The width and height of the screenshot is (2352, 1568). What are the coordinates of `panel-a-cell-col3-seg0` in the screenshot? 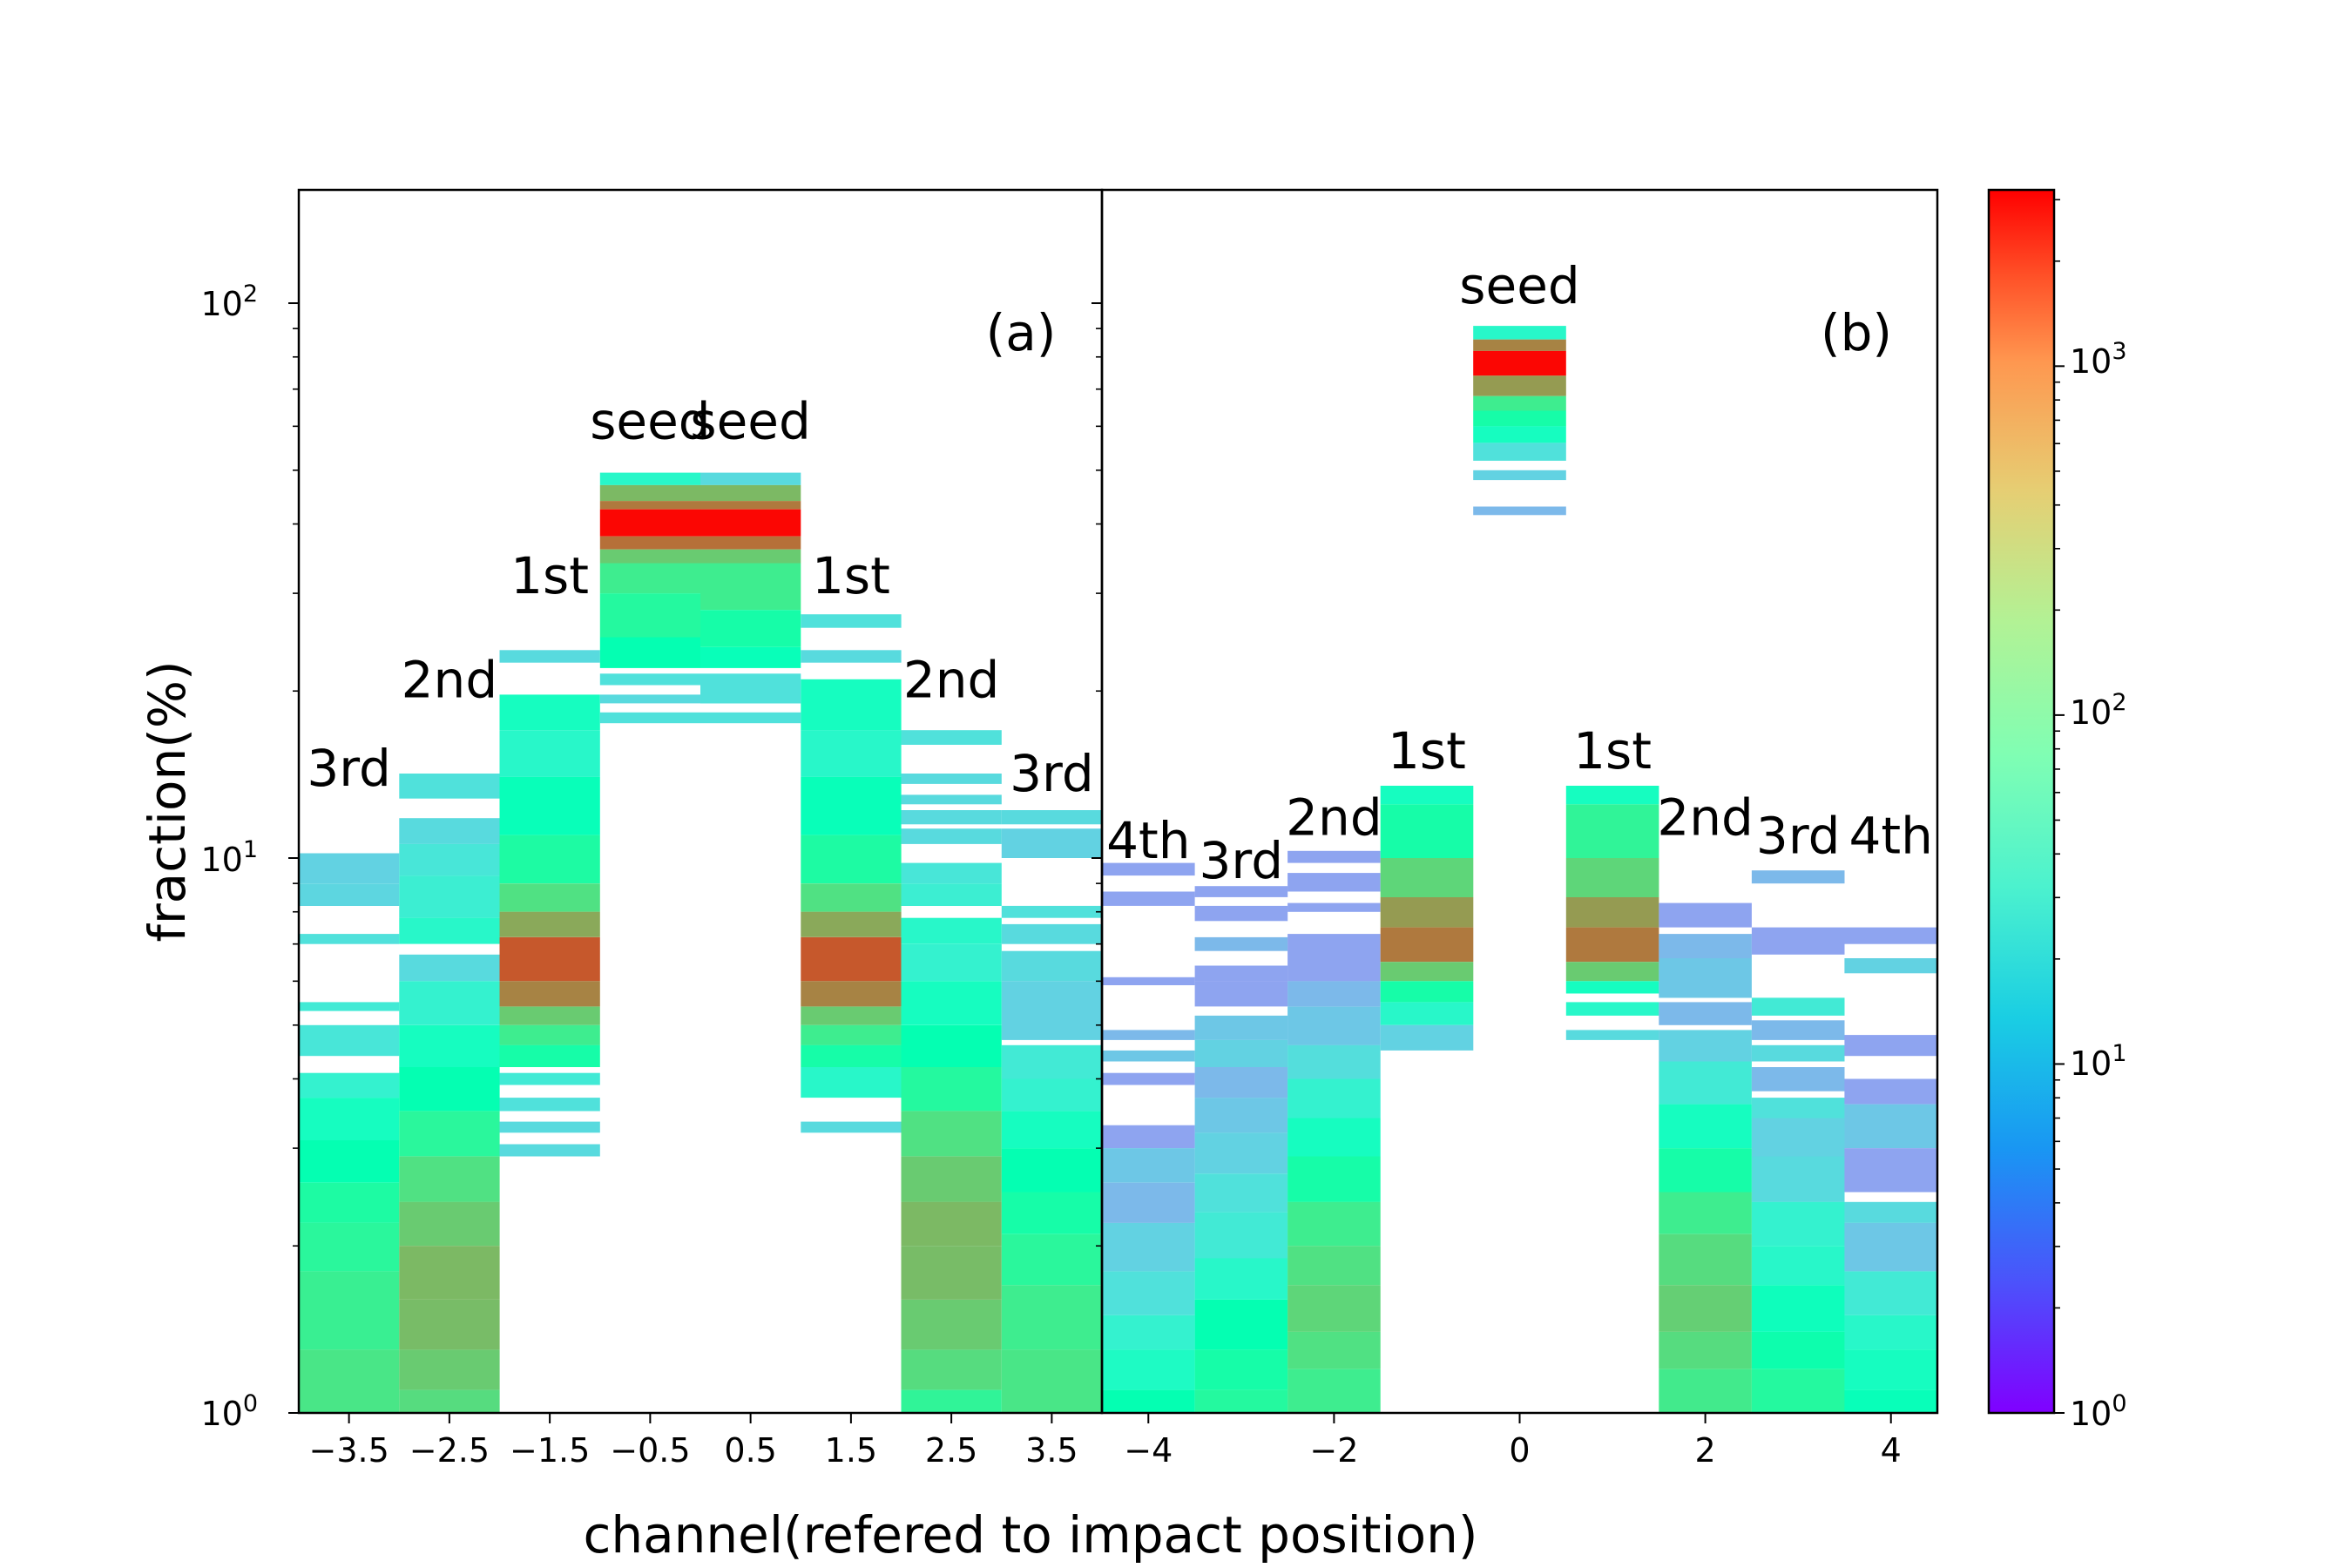 It's located at (650, 479).